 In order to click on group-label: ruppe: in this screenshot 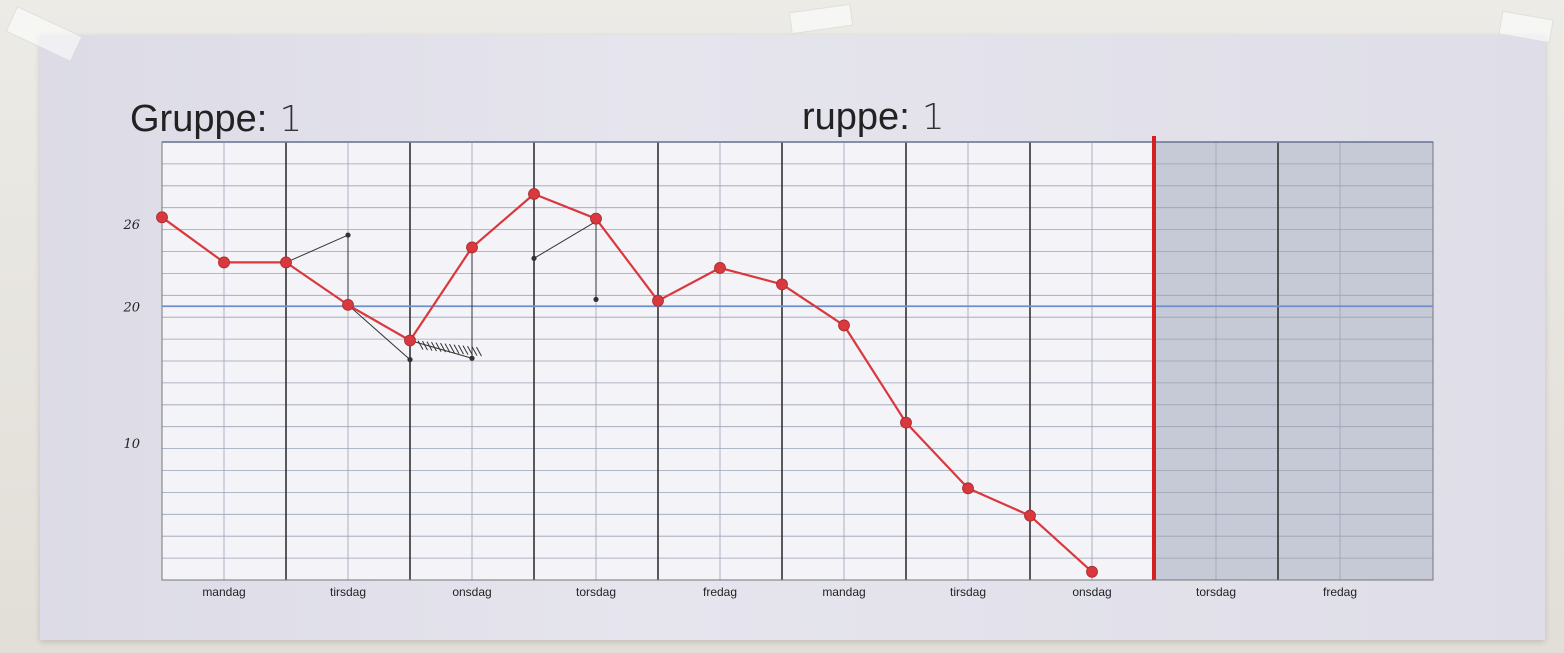, I will do `click(856, 117)`.